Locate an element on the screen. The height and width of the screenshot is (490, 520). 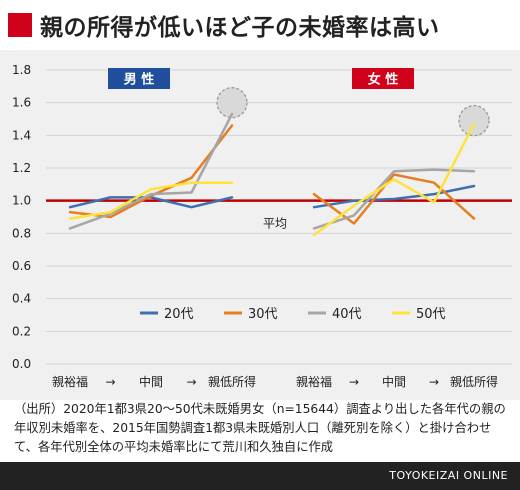
chart-title: 親の所得が低いほど子の未婚率は高い is located at coordinates (240, 28).